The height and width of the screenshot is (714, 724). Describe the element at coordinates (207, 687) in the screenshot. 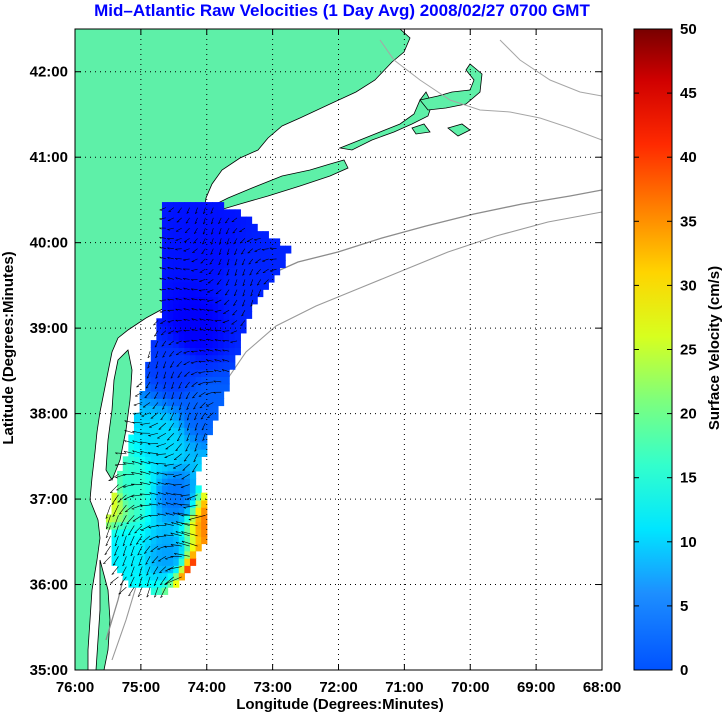

I see `x-tick-label: 74:00` at that location.